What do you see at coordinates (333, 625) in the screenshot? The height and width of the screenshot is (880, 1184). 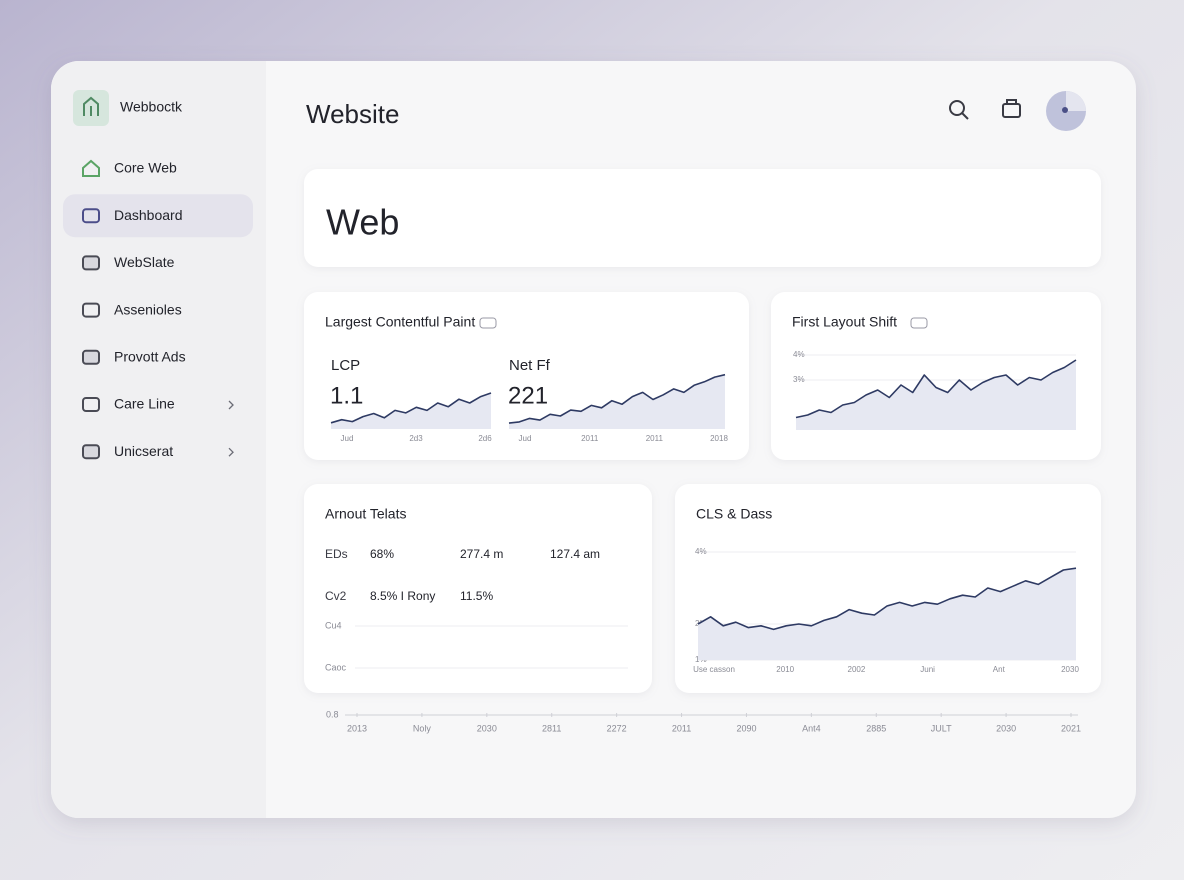 I see `row-label: Cu4` at bounding box center [333, 625].